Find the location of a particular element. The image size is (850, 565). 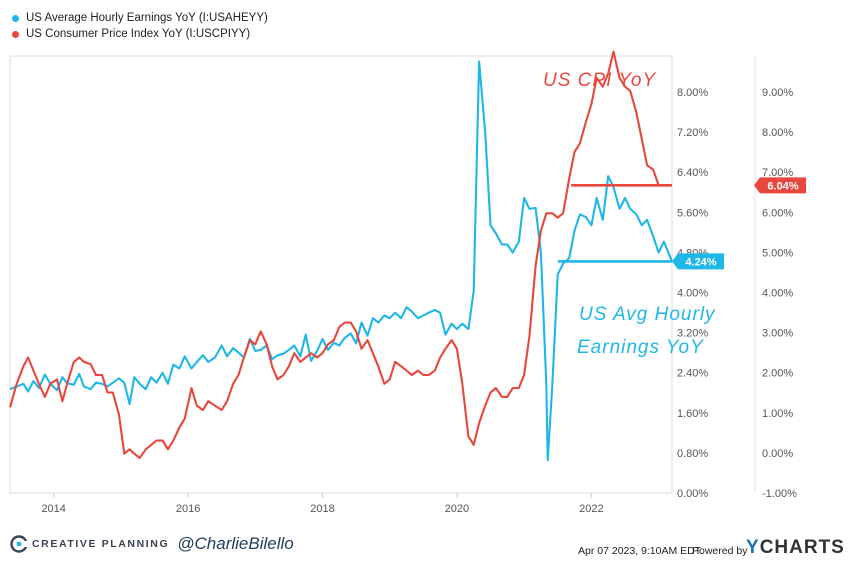

brand-name: CREATIVE PLANNING is located at coordinates (101, 544).